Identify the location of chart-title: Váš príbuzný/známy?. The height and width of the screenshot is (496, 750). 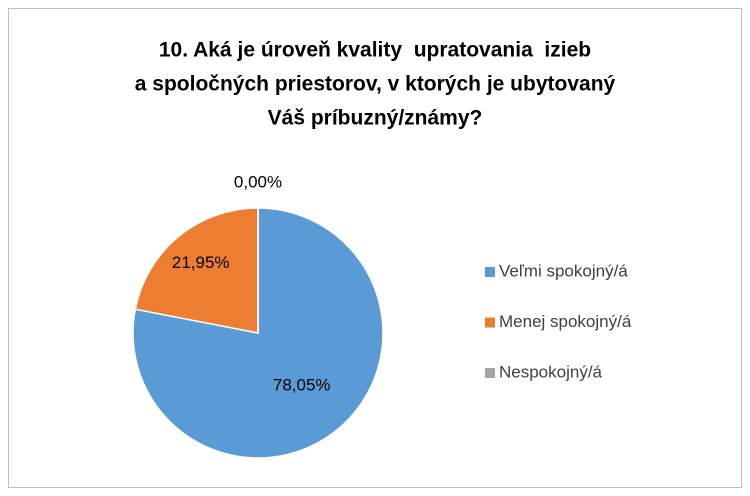
(375, 118).